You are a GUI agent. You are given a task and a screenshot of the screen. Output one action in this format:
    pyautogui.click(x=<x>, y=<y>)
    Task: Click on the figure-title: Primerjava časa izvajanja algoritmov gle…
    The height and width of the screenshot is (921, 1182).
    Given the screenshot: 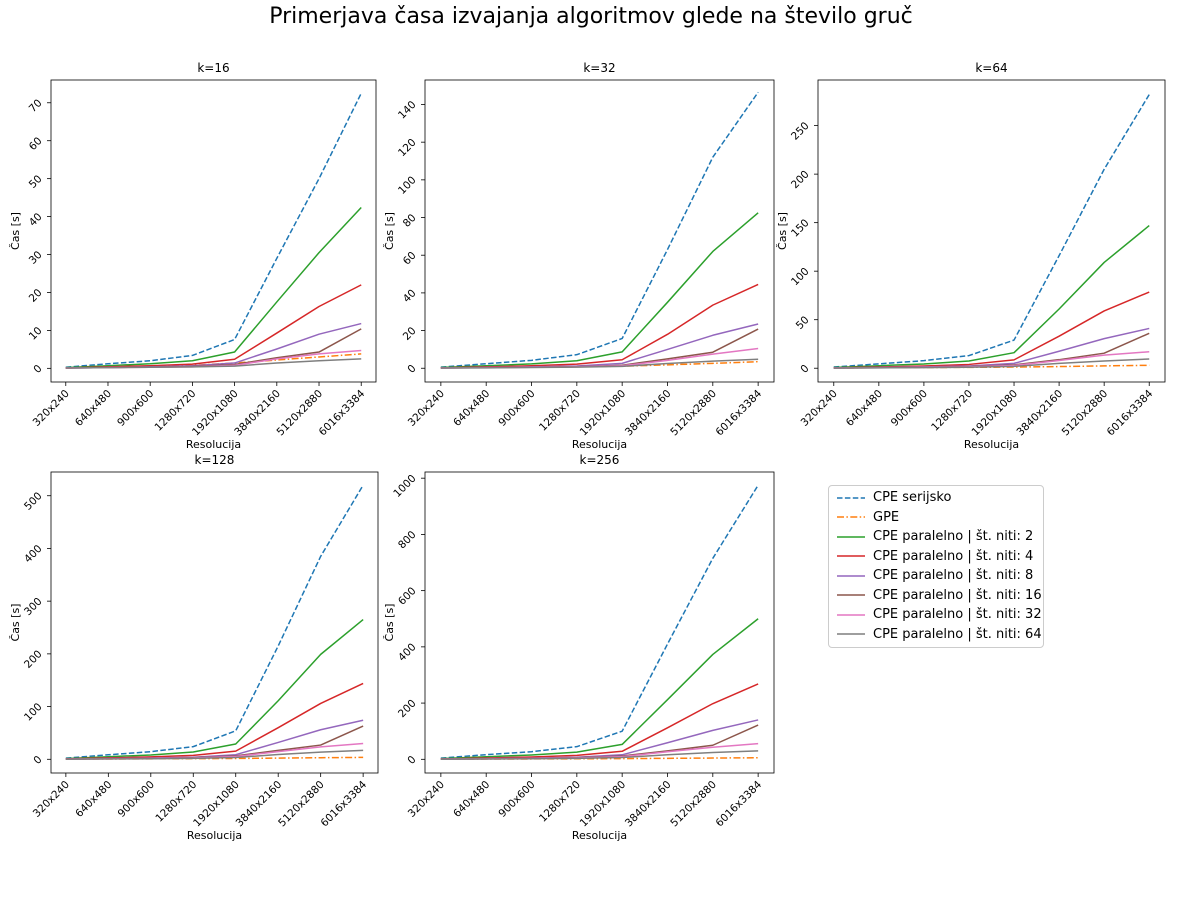 What is the action you would take?
    pyautogui.click(x=591, y=16)
    